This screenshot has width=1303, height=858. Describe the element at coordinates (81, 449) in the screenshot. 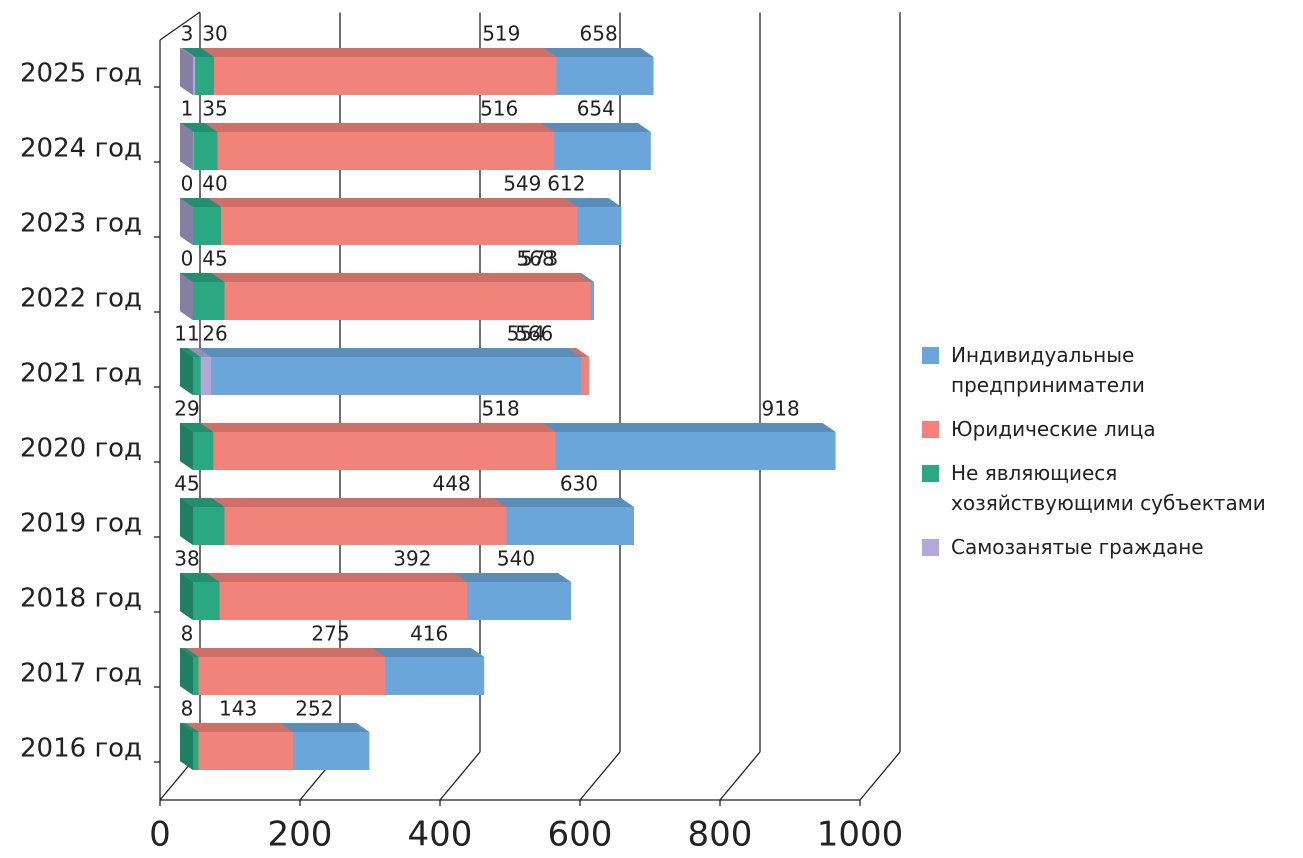

I see `y-tick-label: 2020 год` at that location.